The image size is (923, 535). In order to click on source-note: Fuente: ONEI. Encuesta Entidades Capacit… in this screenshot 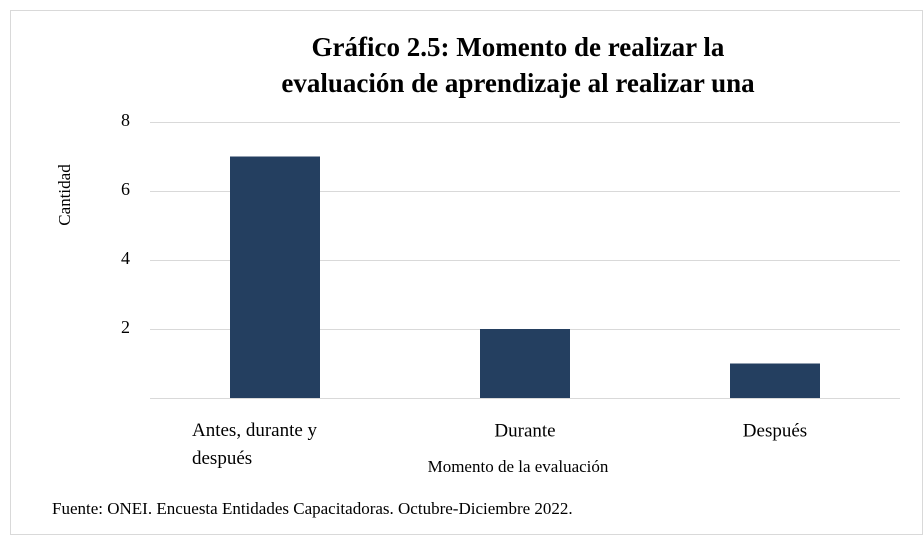, I will do `click(312, 508)`.